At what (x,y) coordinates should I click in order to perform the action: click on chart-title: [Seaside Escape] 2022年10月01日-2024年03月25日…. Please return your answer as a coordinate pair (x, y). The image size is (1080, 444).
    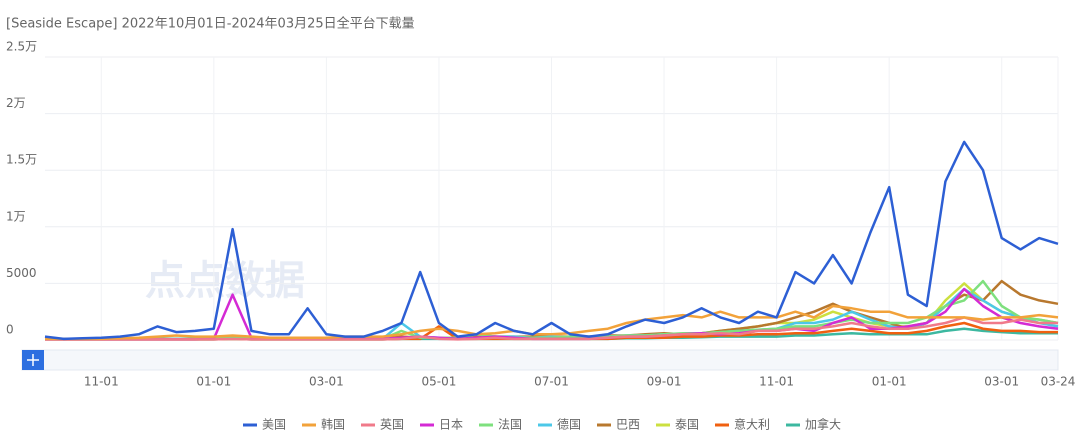
    Looking at the image, I should click on (210, 24).